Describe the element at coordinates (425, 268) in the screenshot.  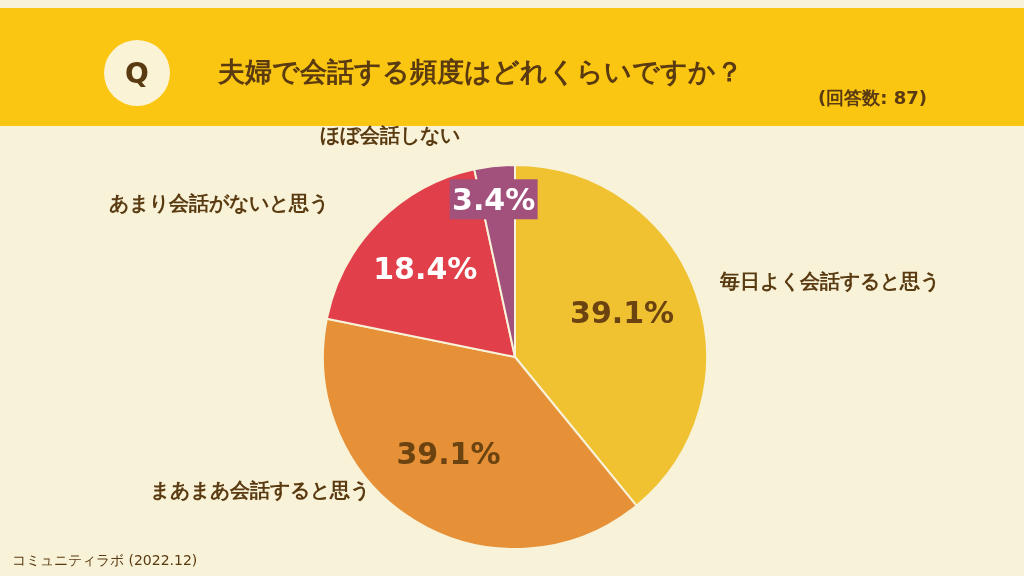
I see `data-label: 18.4%` at that location.